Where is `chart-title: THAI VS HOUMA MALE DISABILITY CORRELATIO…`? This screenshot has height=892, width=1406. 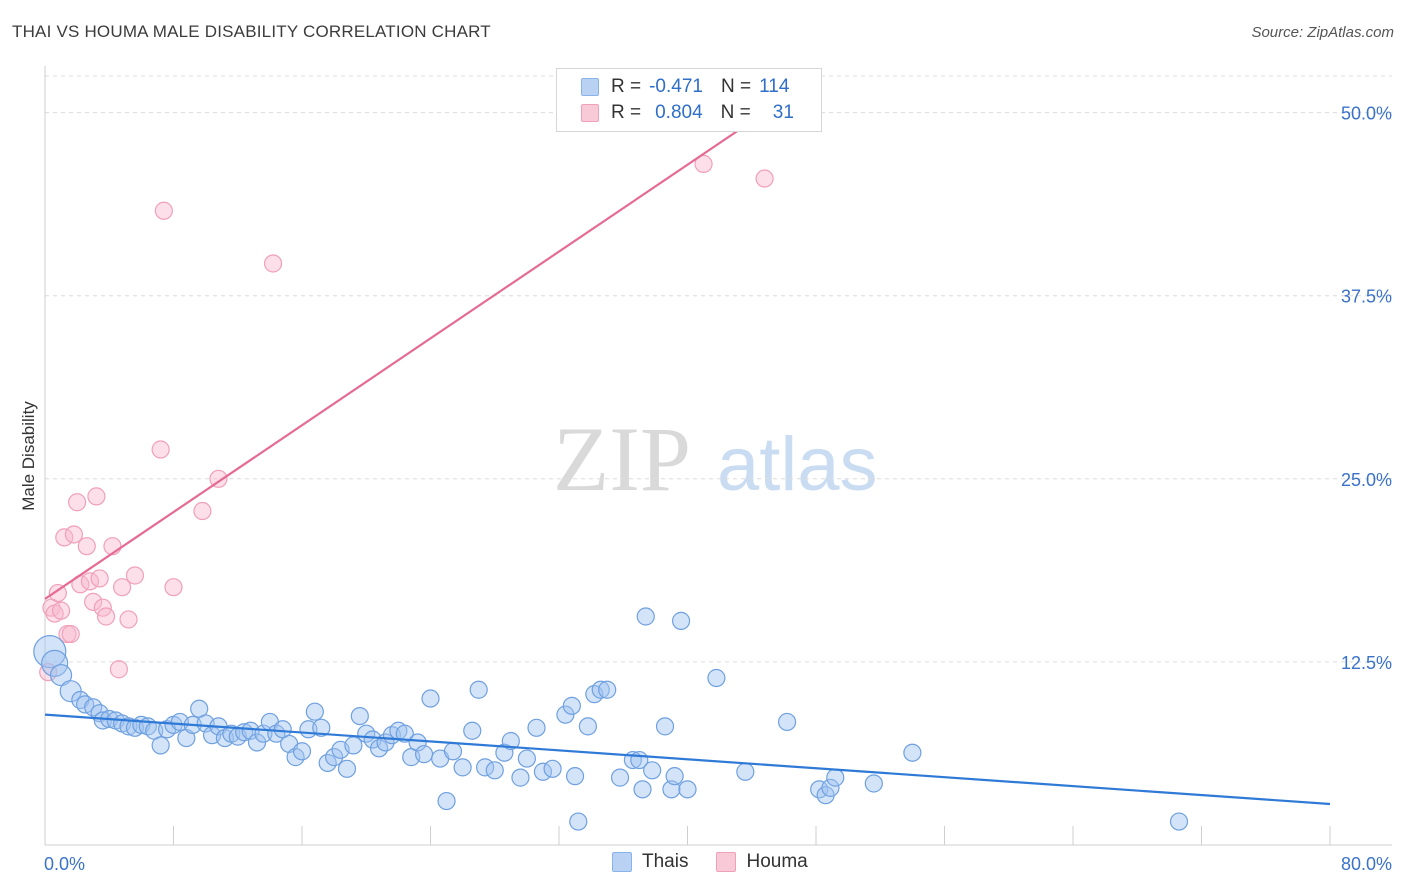
chart-title: THAI VS HOUMA MALE DISABILITY CORRELATIO… is located at coordinates (251, 31).